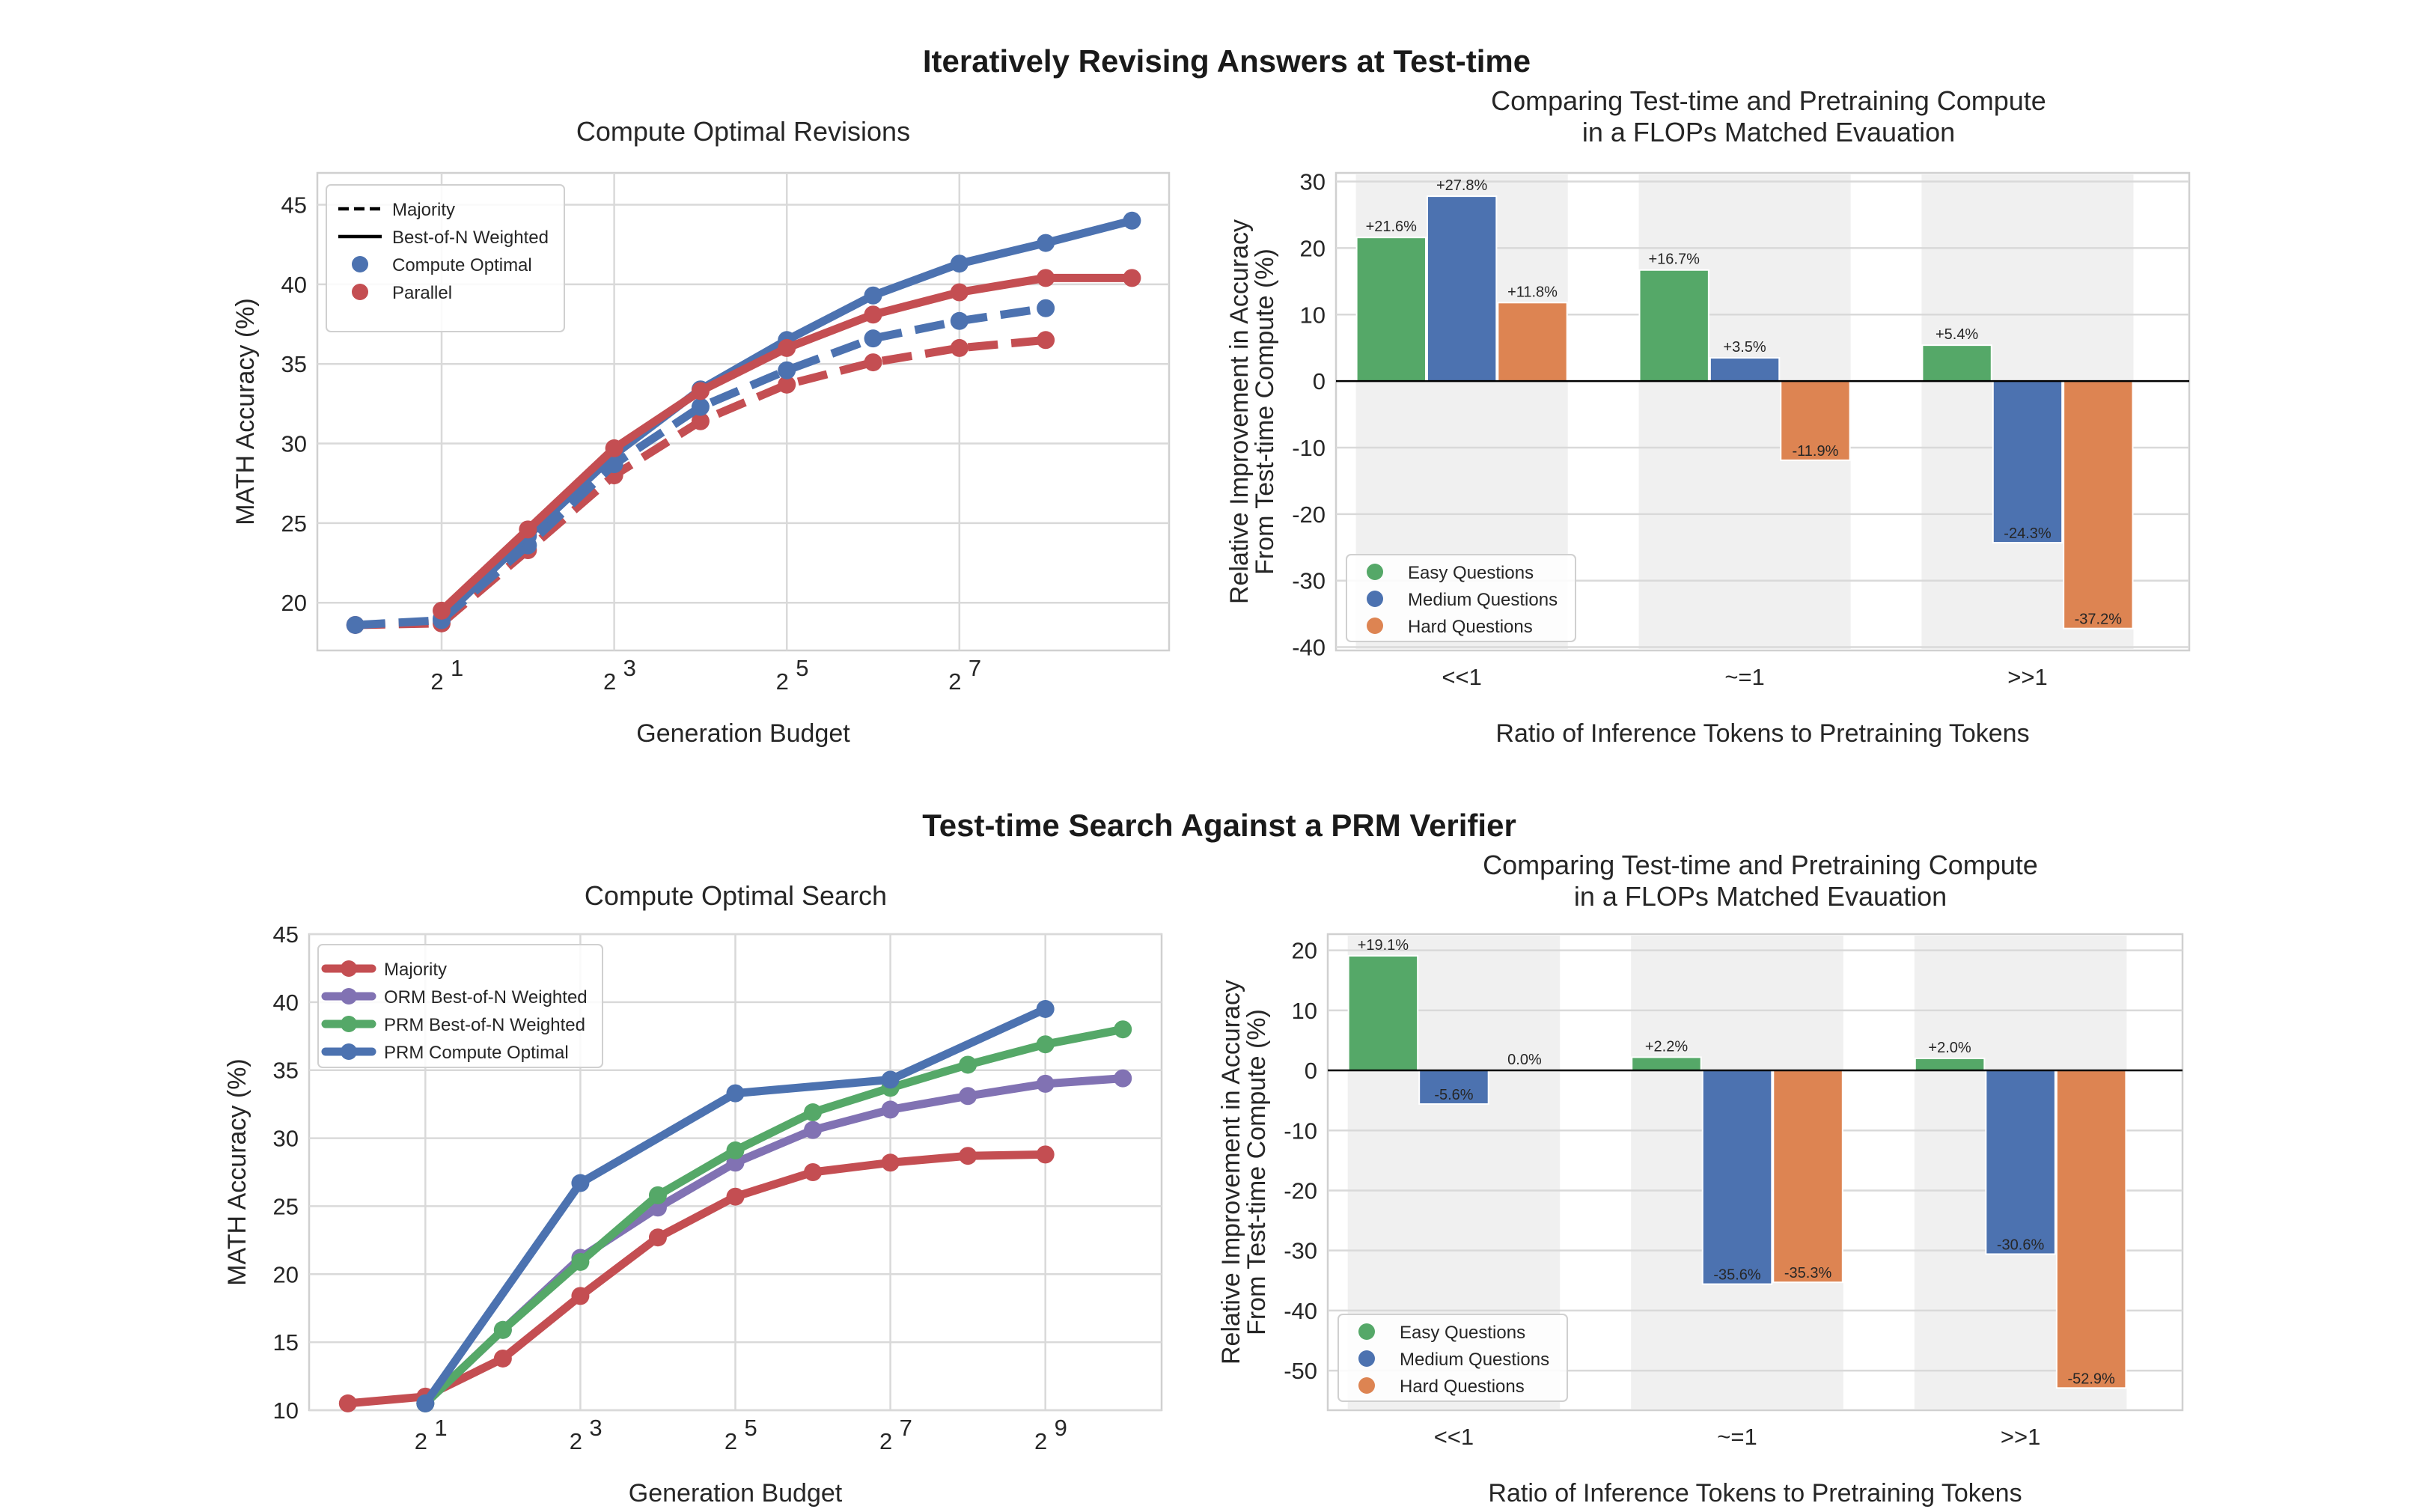 This screenshot has height=1512, width=2425. I want to click on x-tick-exponent: 5, so click(802, 668).